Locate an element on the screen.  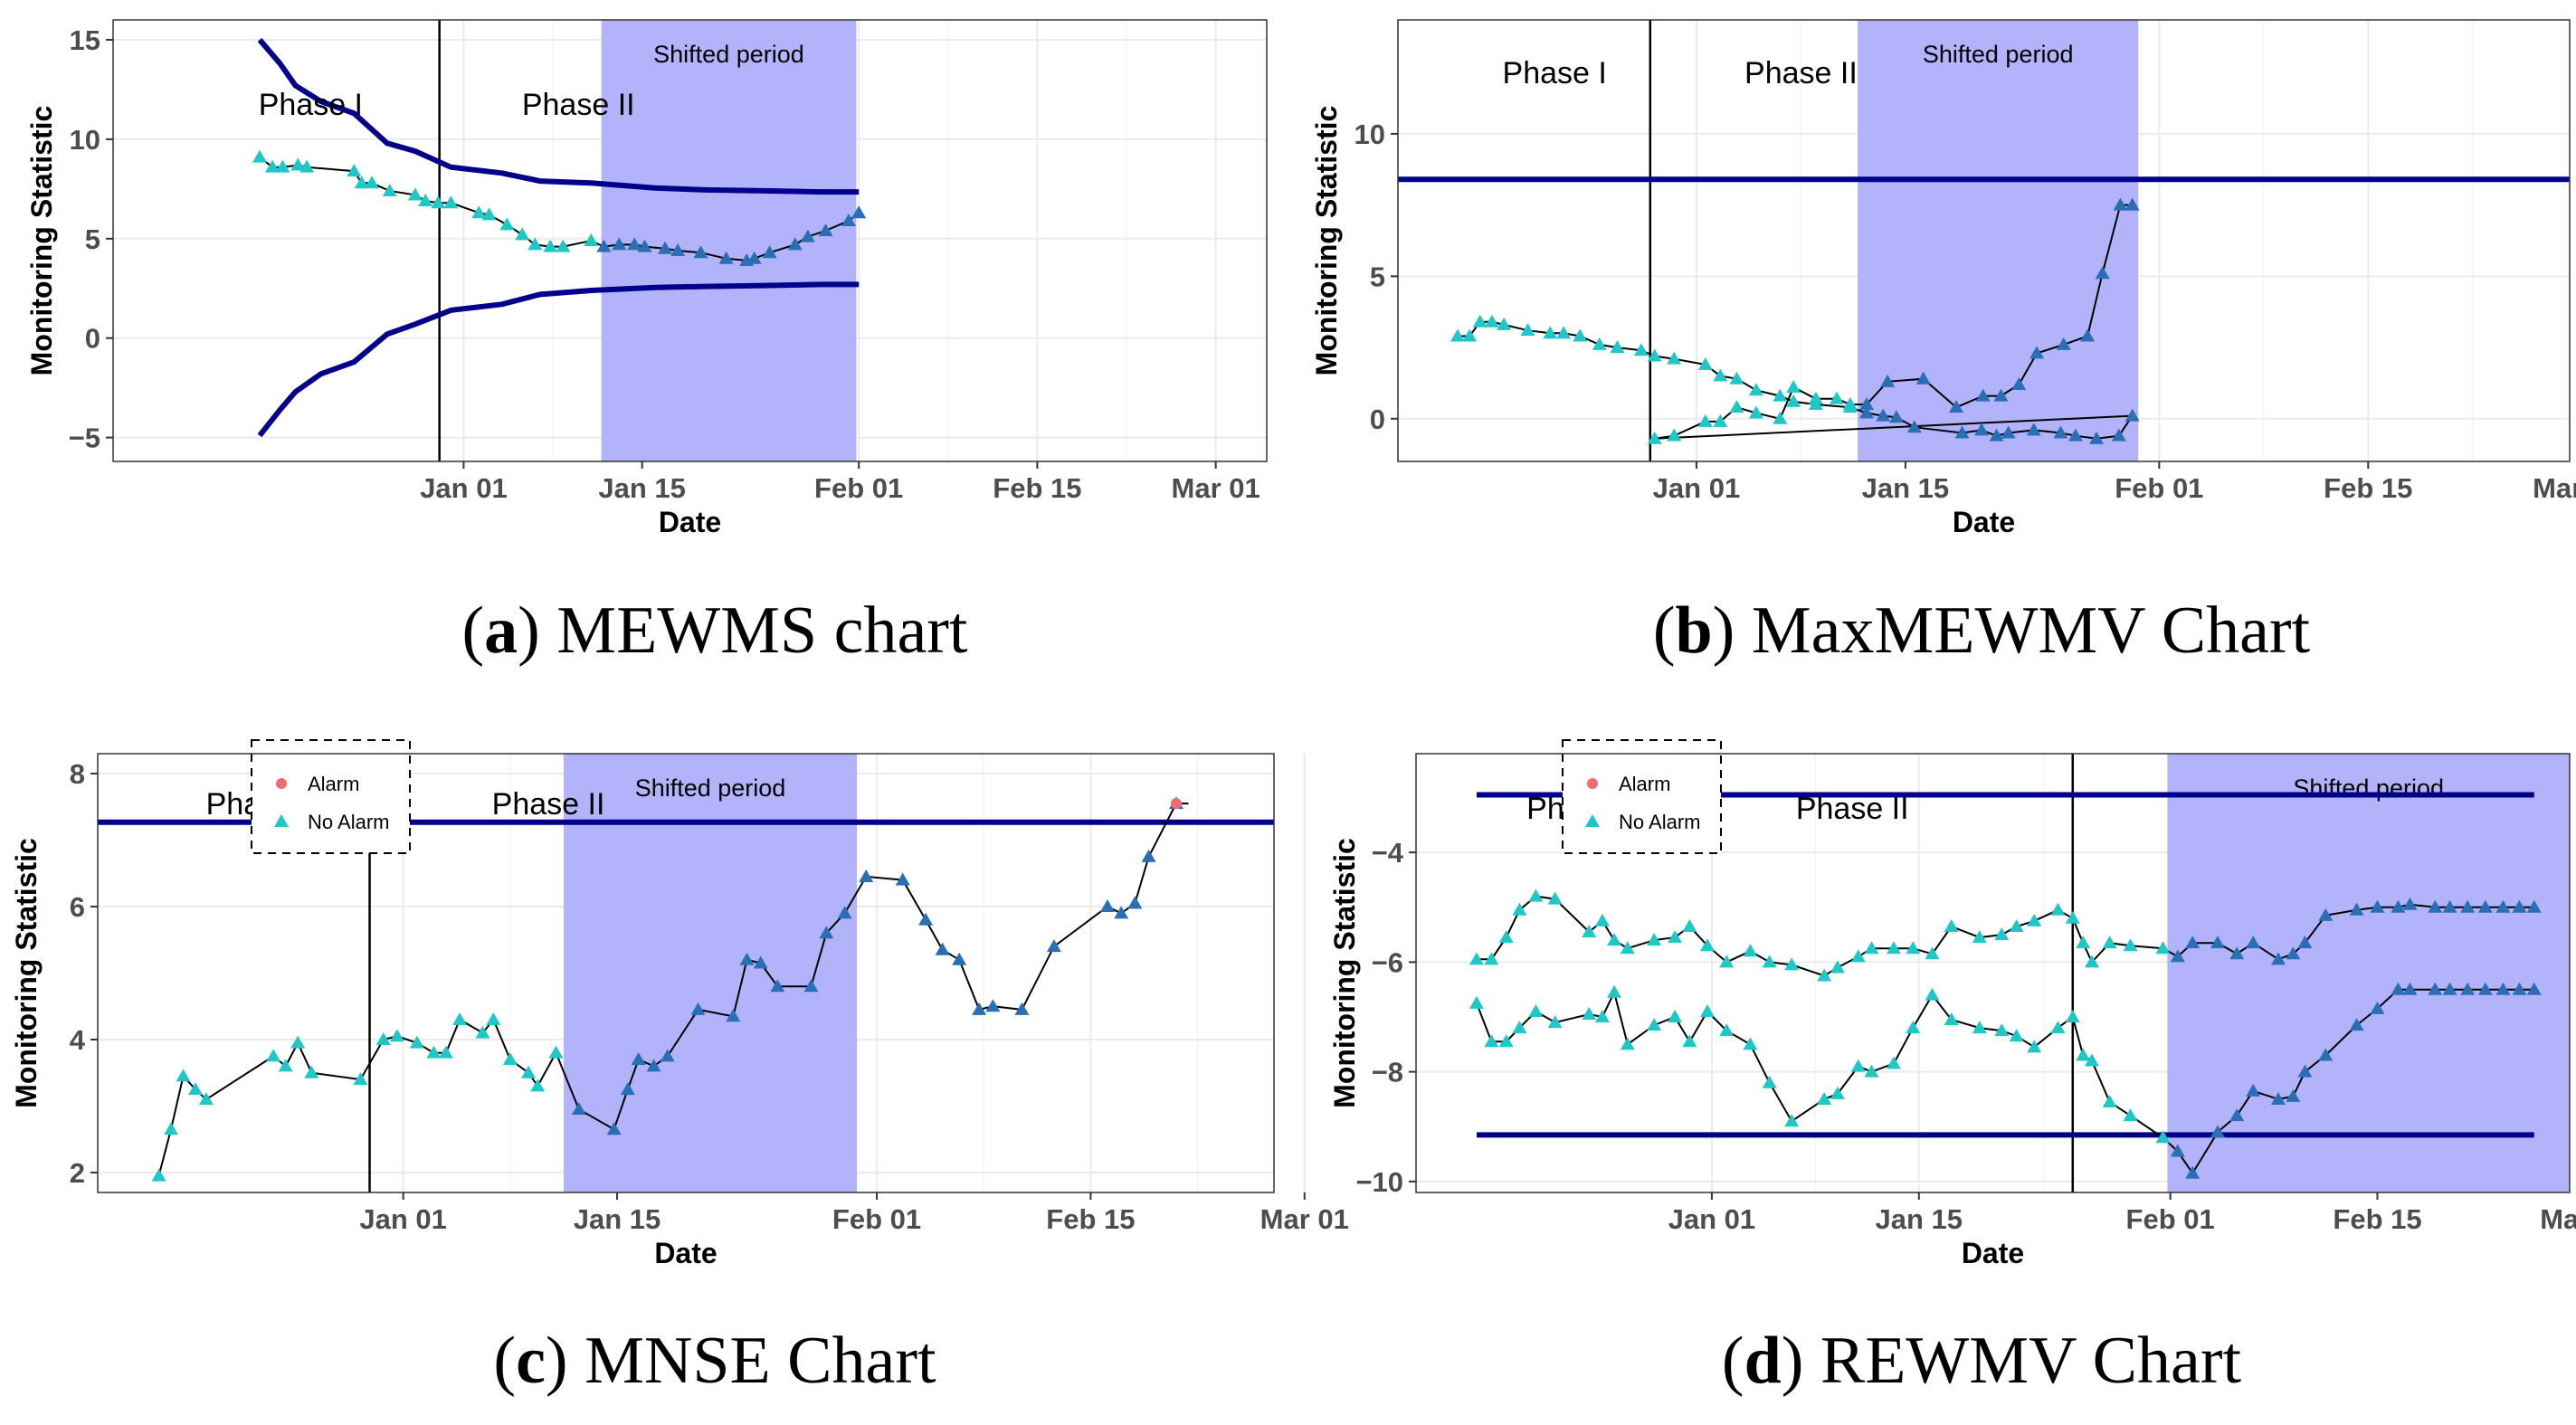
y-axis-label: Monitoring Statistic is located at coordinates (1327, 241).